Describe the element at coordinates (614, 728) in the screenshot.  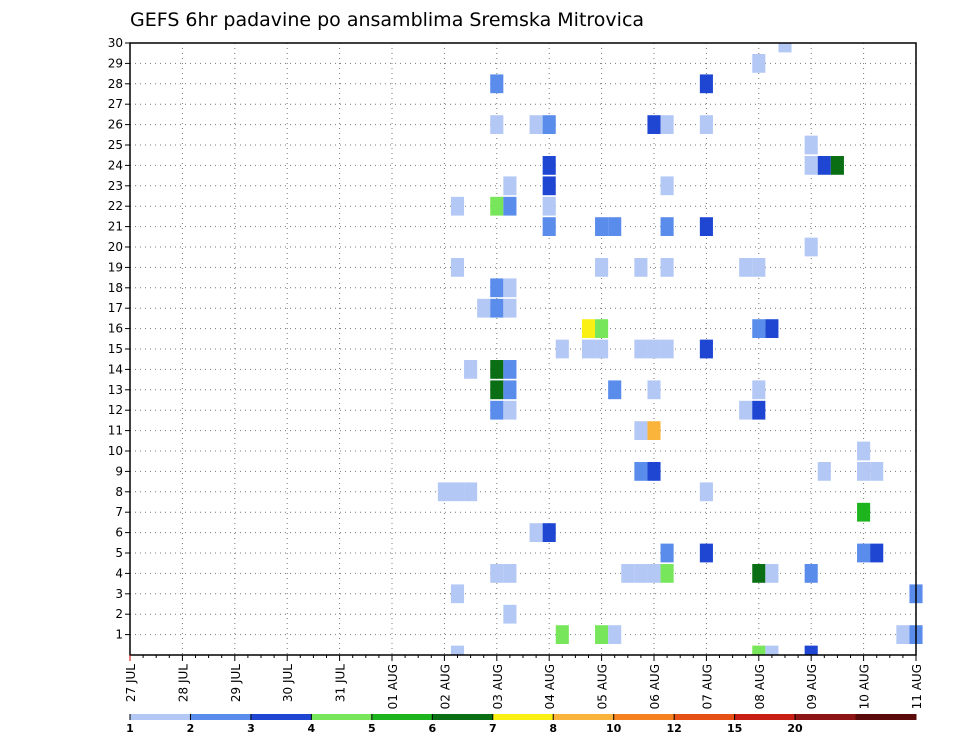
I see `colorbar-label: 10` at that location.